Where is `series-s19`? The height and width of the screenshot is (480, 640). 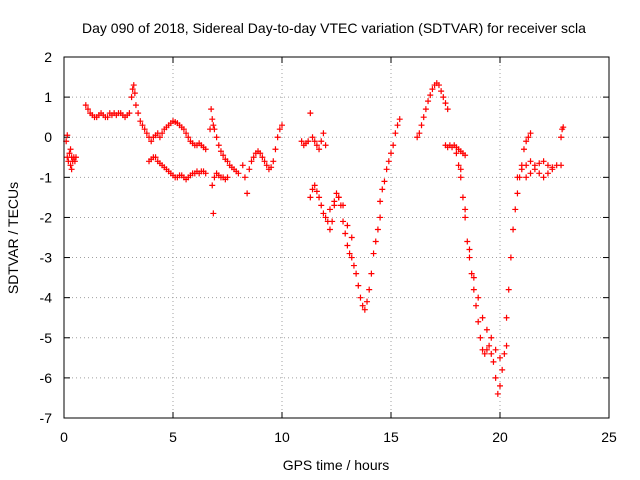 series-s19 is located at coordinates (539, 169).